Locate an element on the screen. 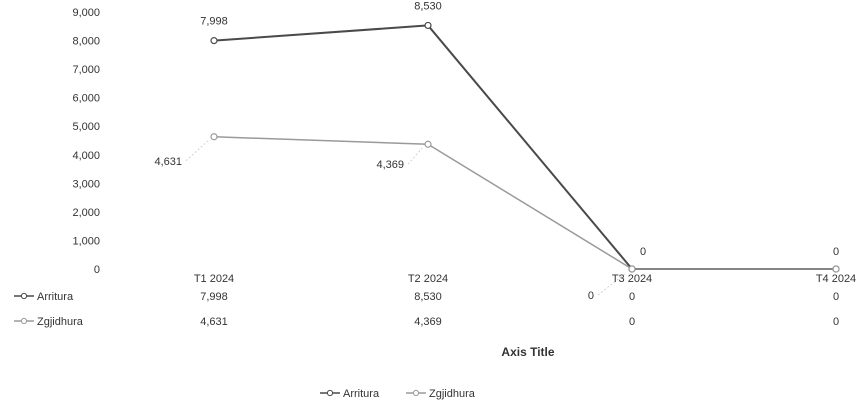 This screenshot has height=411, width=864. x-tick-label: T4 2024 is located at coordinates (836, 279).